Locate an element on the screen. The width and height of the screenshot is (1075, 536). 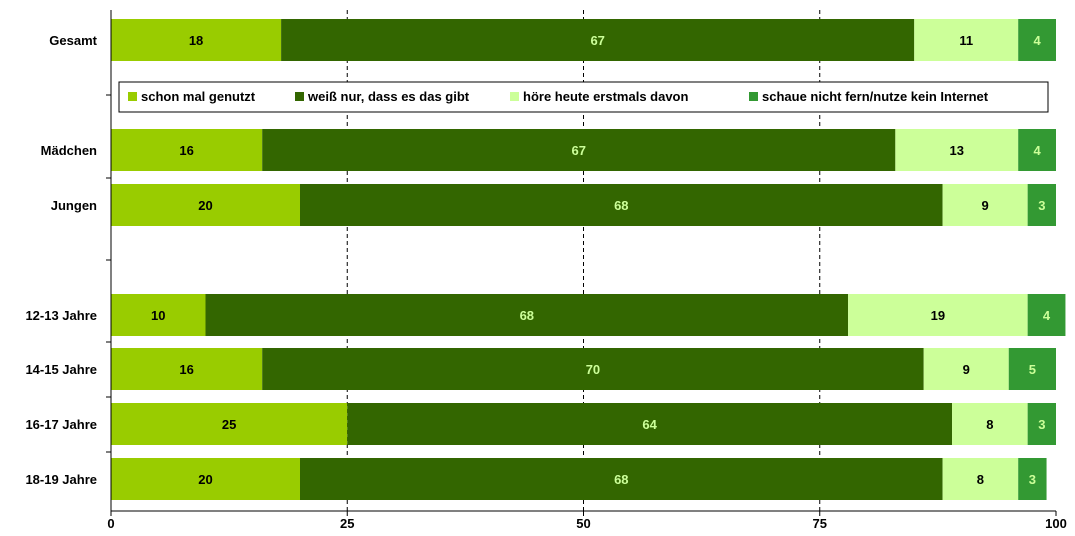
bar-16-17-jahre-schon-mal-genutzt is located at coordinates (229, 424).